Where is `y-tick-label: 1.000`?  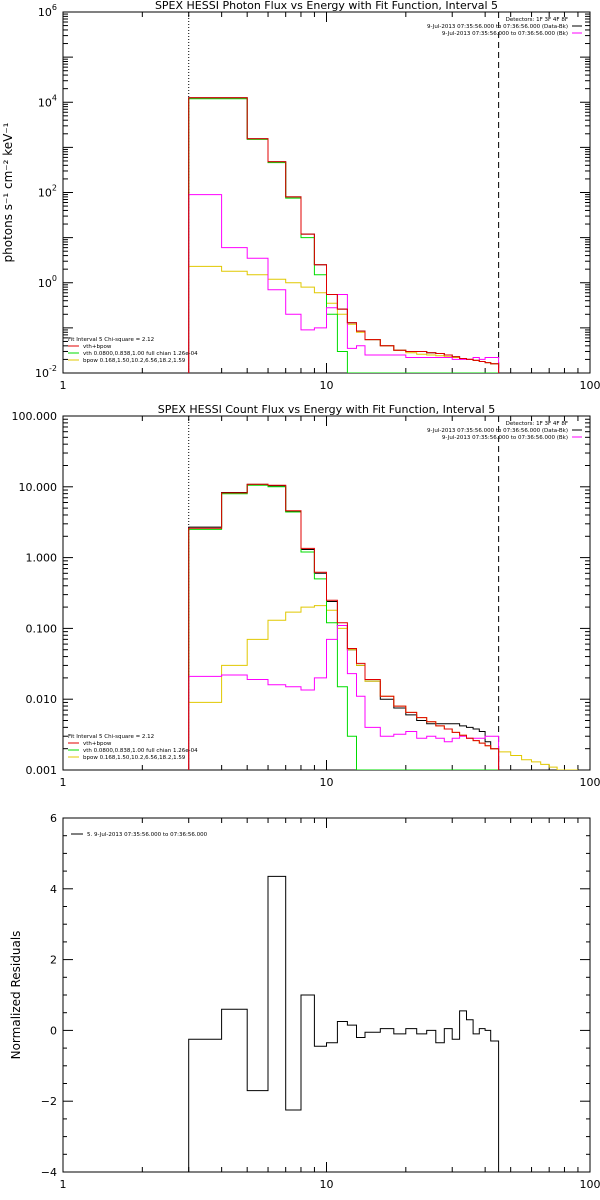 y-tick-label: 1.000 is located at coordinates (42, 558).